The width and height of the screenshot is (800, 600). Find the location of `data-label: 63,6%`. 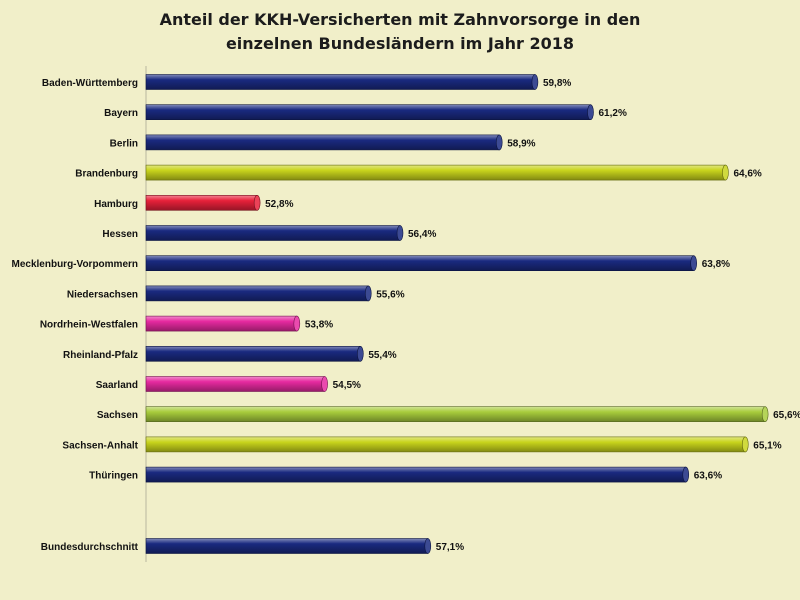

data-label: 63,6% is located at coordinates (708, 476).